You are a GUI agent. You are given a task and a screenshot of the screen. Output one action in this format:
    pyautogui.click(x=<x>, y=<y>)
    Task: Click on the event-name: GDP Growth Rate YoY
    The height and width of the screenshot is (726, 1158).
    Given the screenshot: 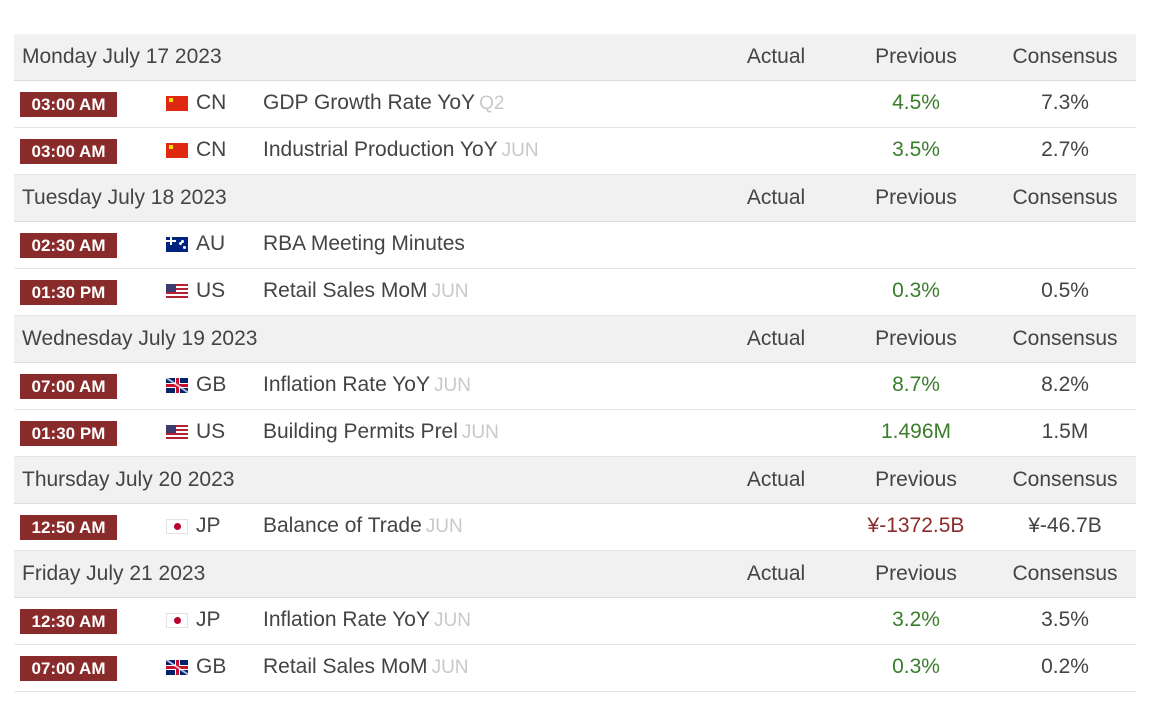 What is the action you would take?
    pyautogui.click(x=369, y=102)
    